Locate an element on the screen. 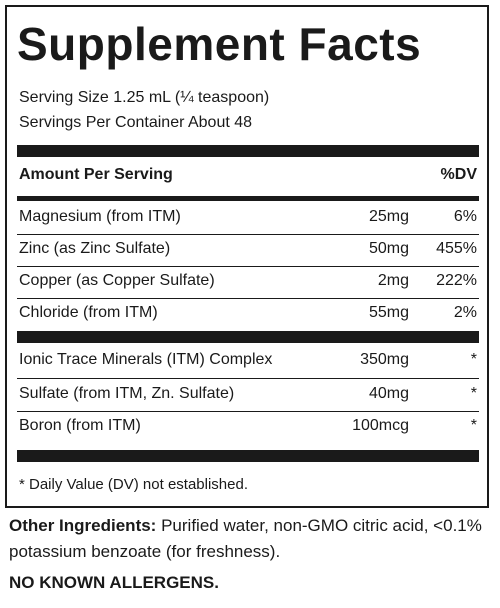 This screenshot has width=500, height=608. nutrient-name: Sulfate (from ITM, Zn. Sulfate) is located at coordinates (127, 393).